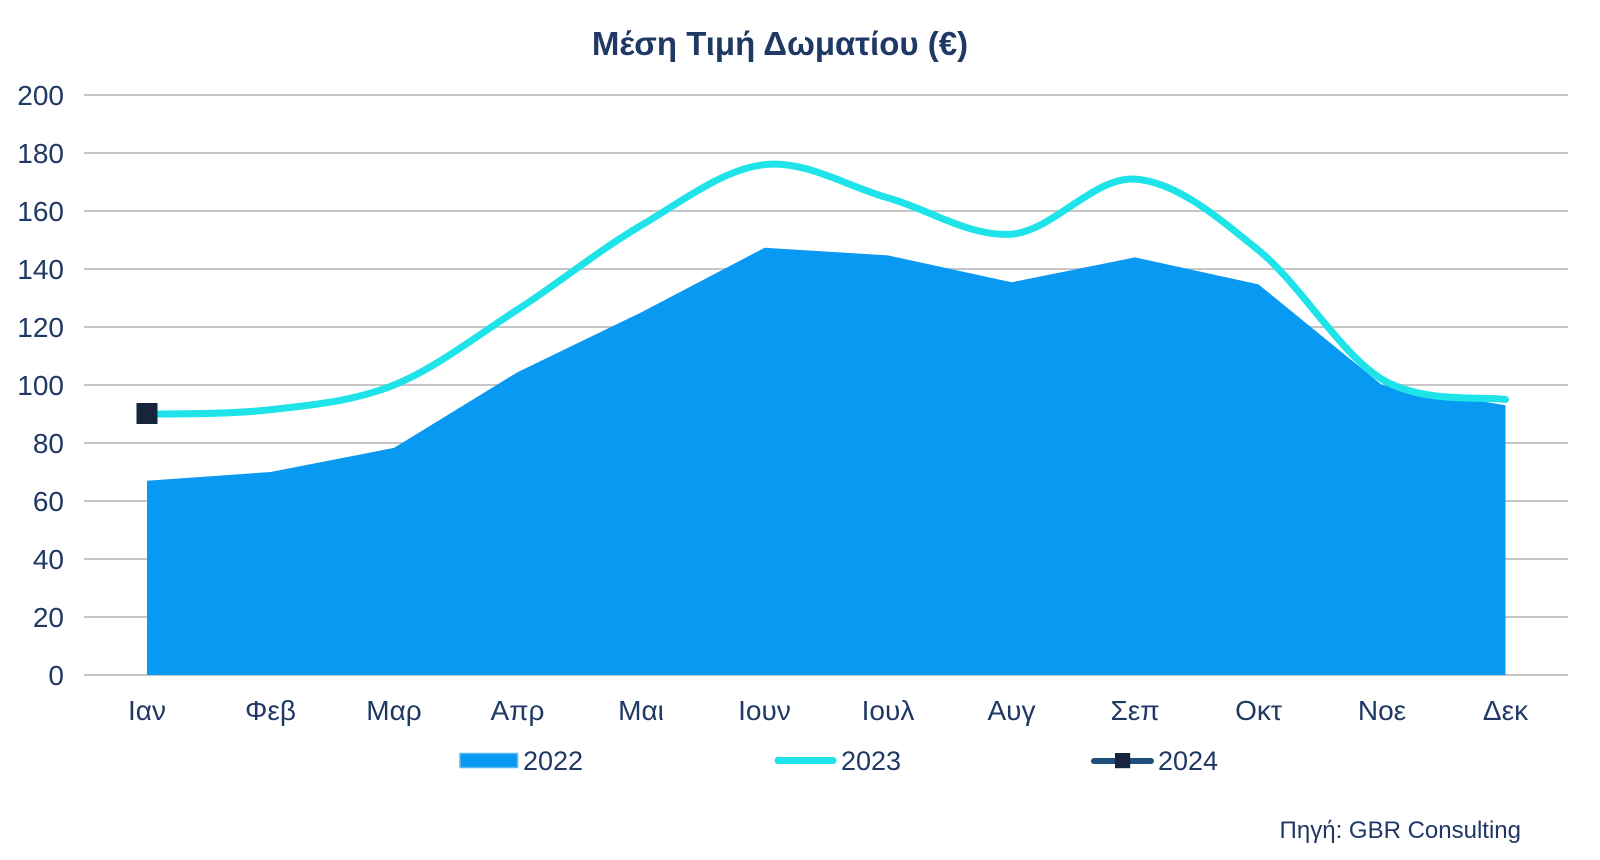  I want to click on svg-text: Φεβ, so click(270, 710).